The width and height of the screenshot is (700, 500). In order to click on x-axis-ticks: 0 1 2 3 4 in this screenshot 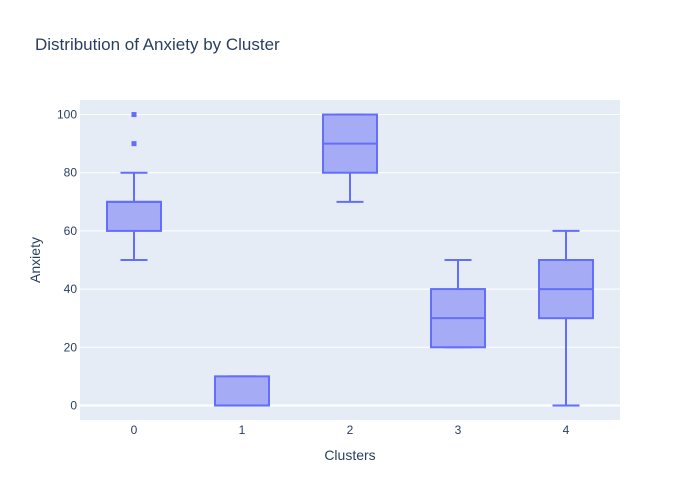, I will do `click(350, 430)`.